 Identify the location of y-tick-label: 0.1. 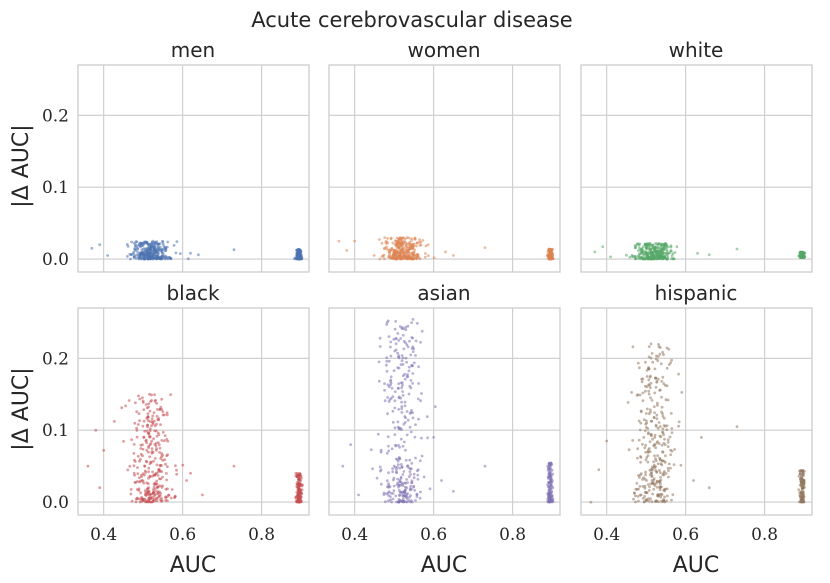
(55, 431).